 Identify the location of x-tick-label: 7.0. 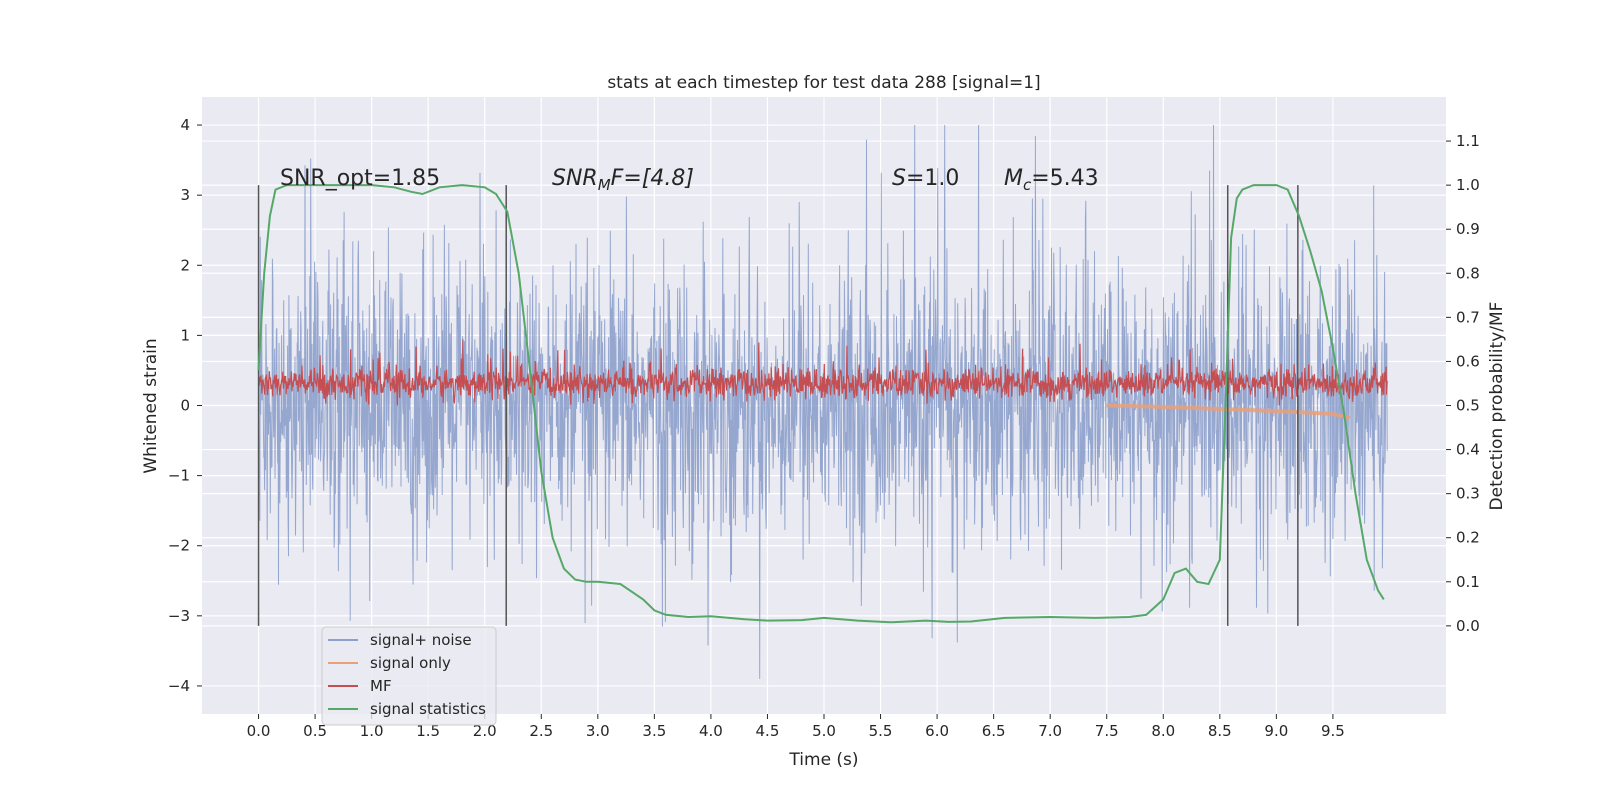
(1050, 731).